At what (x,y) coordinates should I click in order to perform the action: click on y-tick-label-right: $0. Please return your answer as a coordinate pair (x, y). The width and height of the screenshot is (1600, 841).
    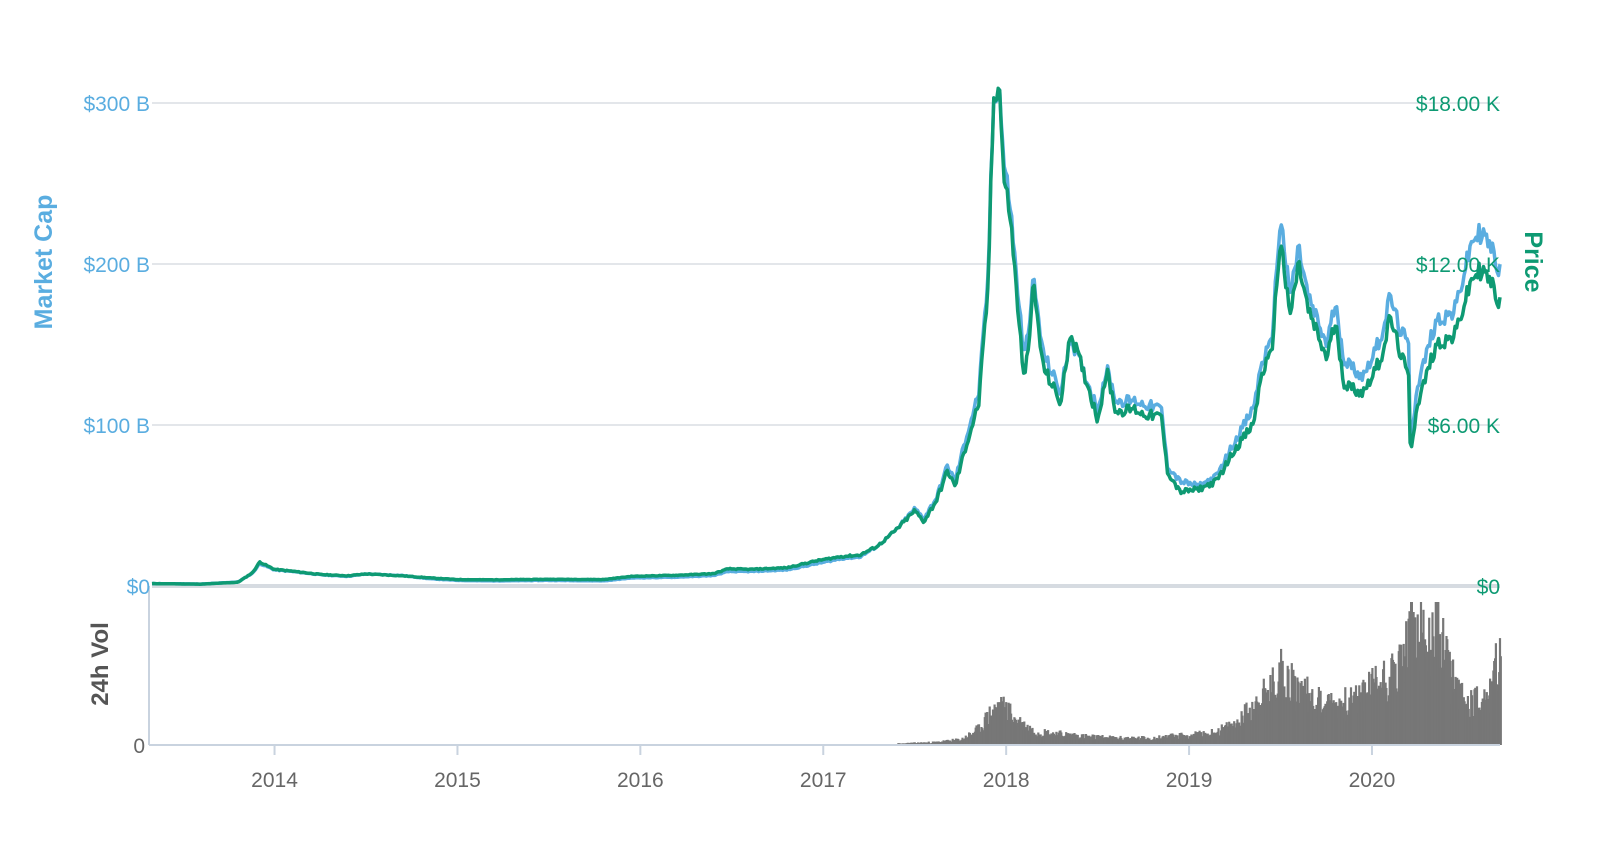
    Looking at the image, I should click on (1488, 587).